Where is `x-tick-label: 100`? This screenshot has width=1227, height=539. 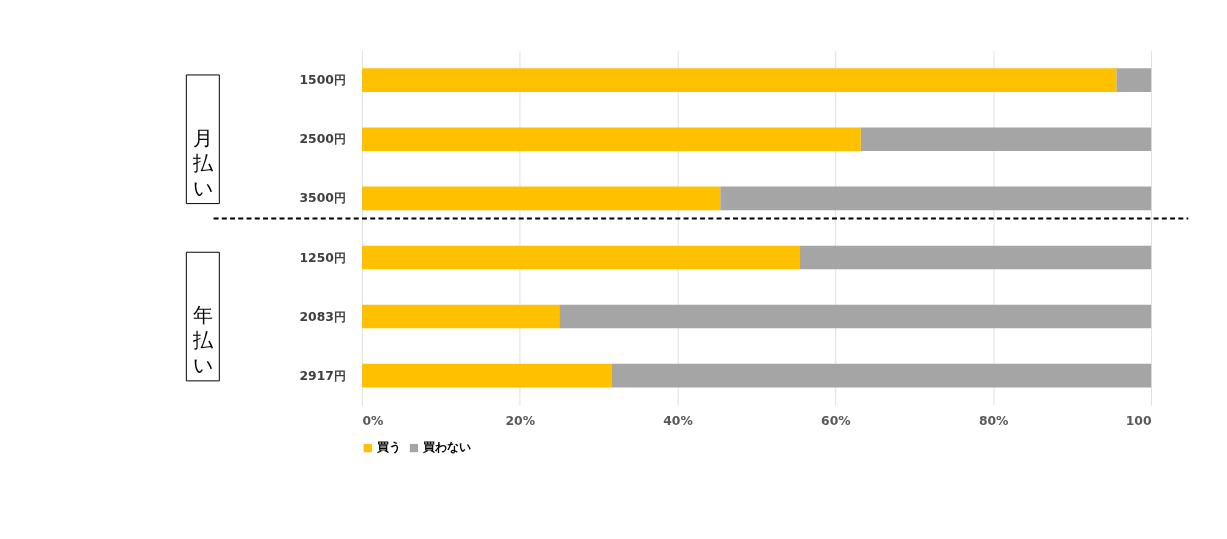 x-tick-label: 100 is located at coordinates (1138, 421).